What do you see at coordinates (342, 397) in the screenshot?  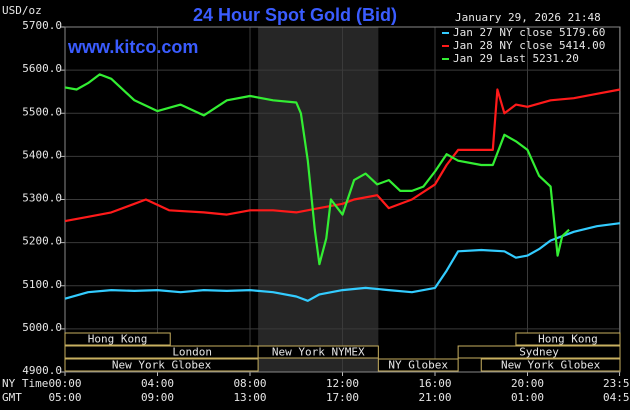 I see `x2-tick-label: 17:00` at bounding box center [342, 397].